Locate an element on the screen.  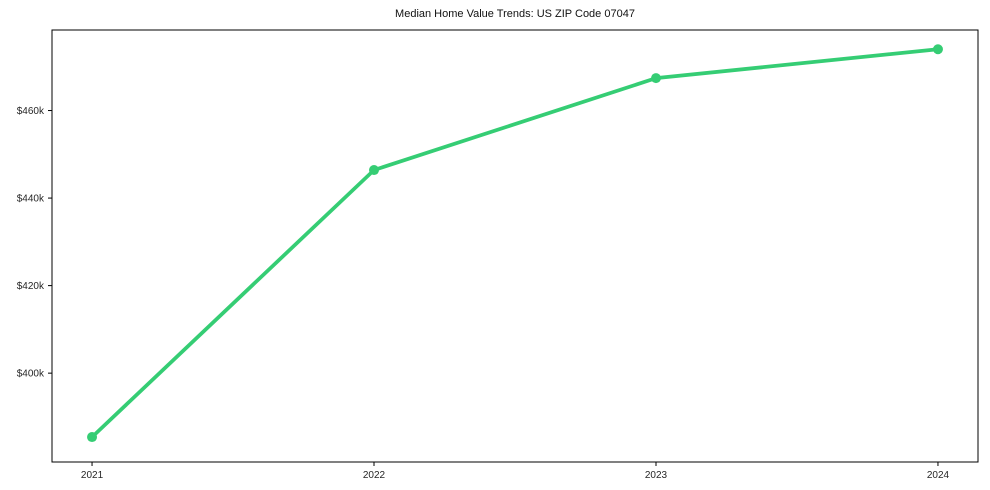
y-tick-label: $460k is located at coordinates (31, 111).